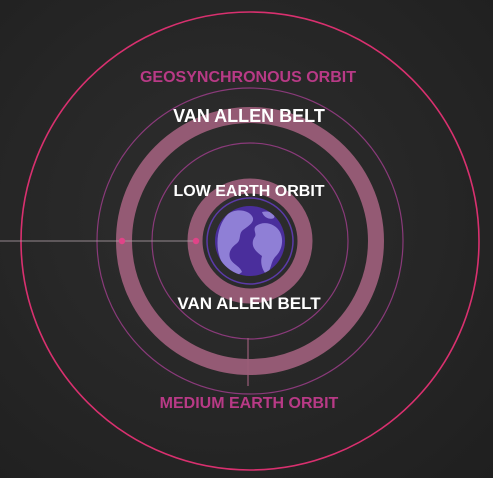  I want to click on earth-icon, so click(250, 241).